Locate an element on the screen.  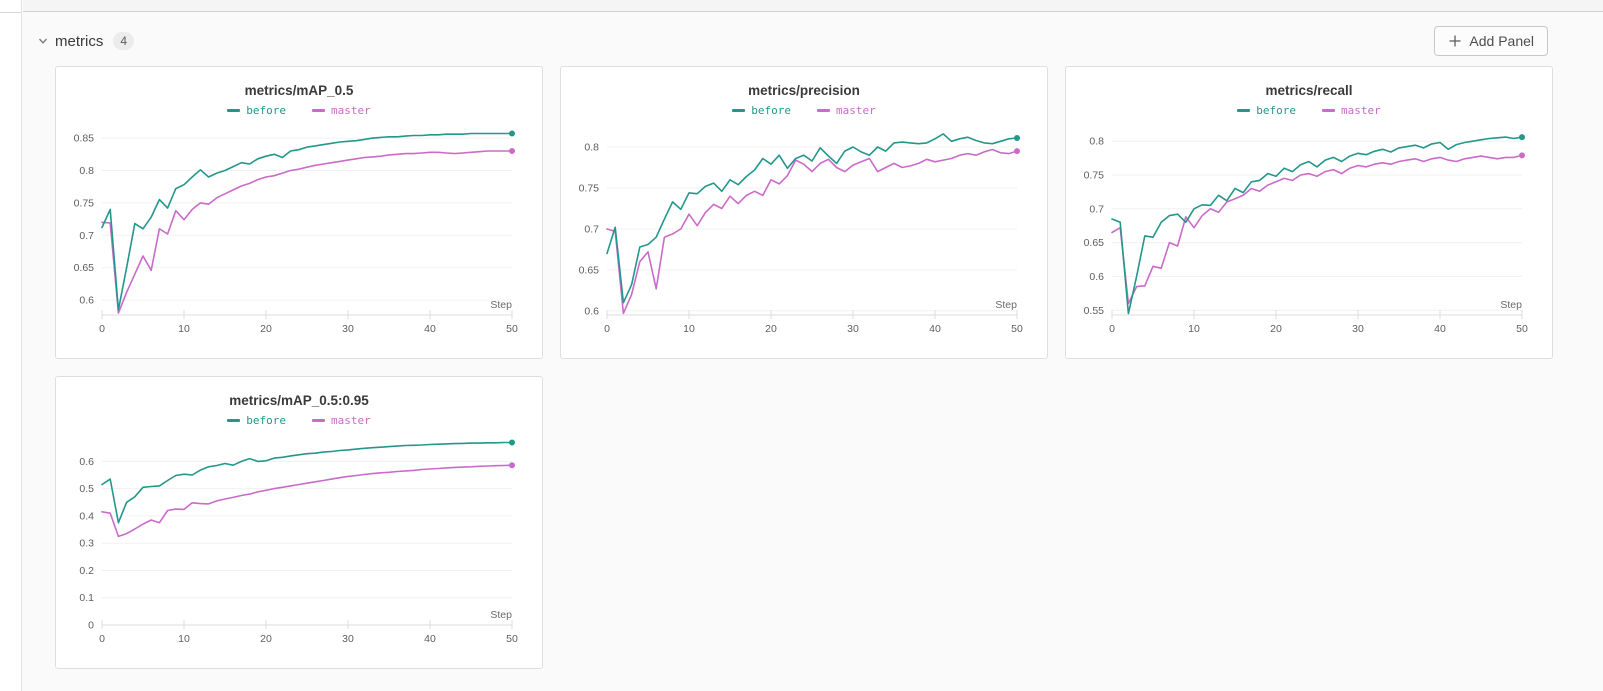
svg-text: 0.85 is located at coordinates (84, 139).